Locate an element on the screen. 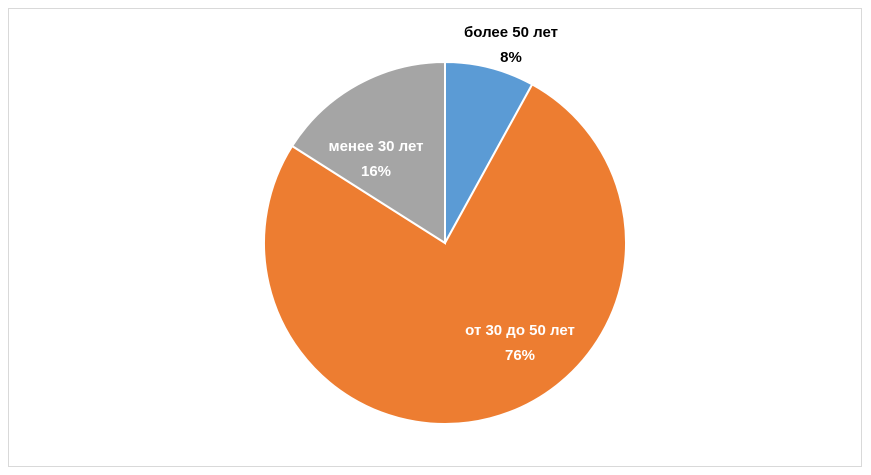 The image size is (871, 475). slice-value-label: 8% is located at coordinates (511, 57).